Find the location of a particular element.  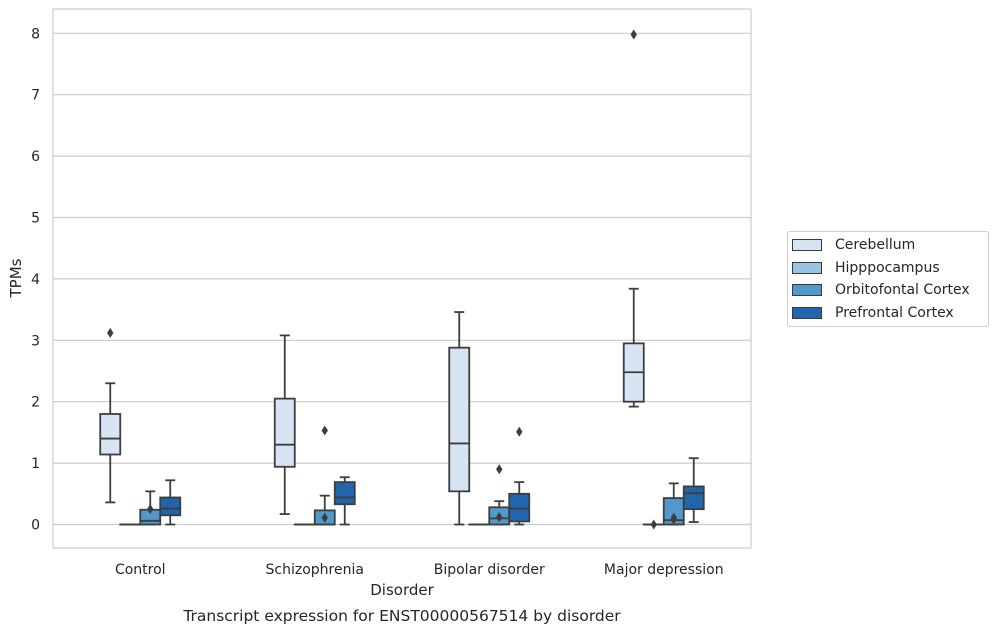

series-hipppocampus is located at coordinates (392, 524).